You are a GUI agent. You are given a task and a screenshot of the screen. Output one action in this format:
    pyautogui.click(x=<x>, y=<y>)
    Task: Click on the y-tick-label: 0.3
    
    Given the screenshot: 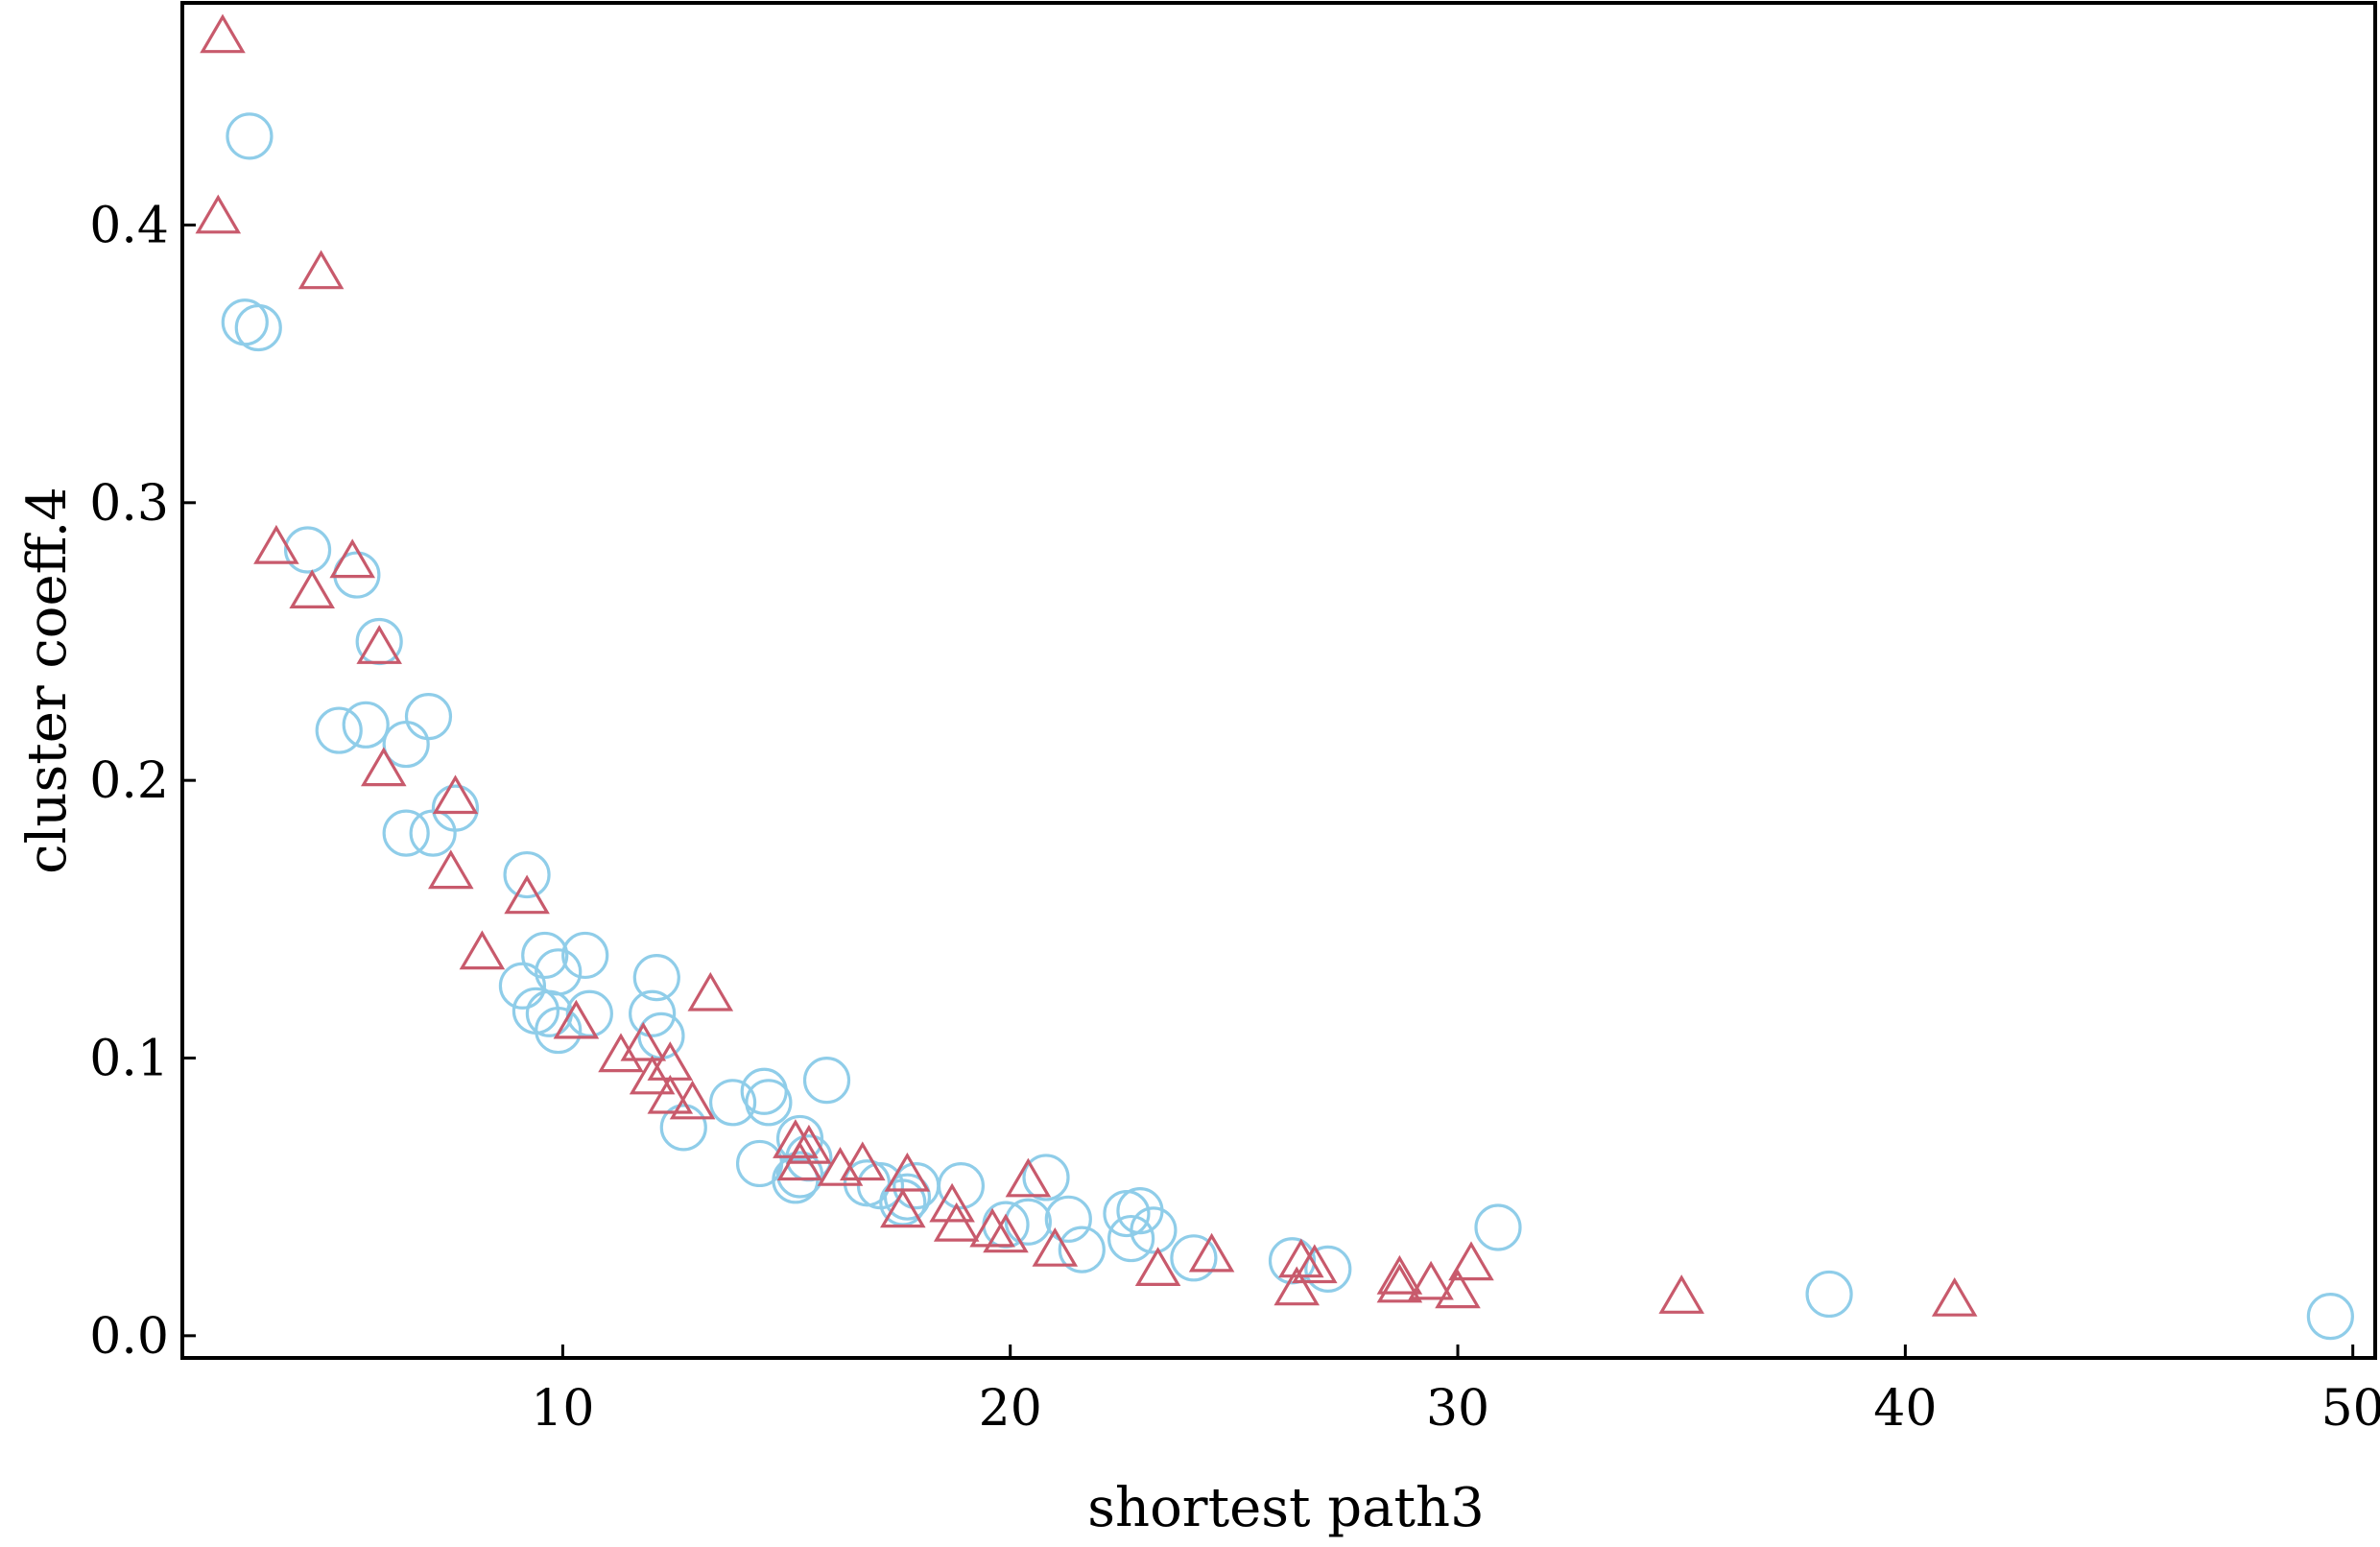 What is the action you would take?
    pyautogui.click(x=129, y=504)
    